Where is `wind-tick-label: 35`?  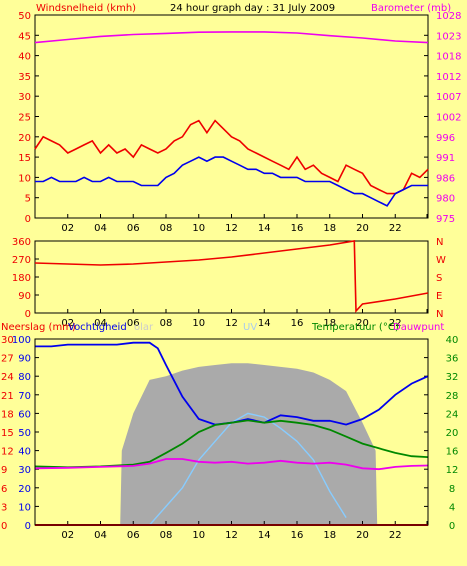 wind-tick-label: 35 is located at coordinates (24, 77).